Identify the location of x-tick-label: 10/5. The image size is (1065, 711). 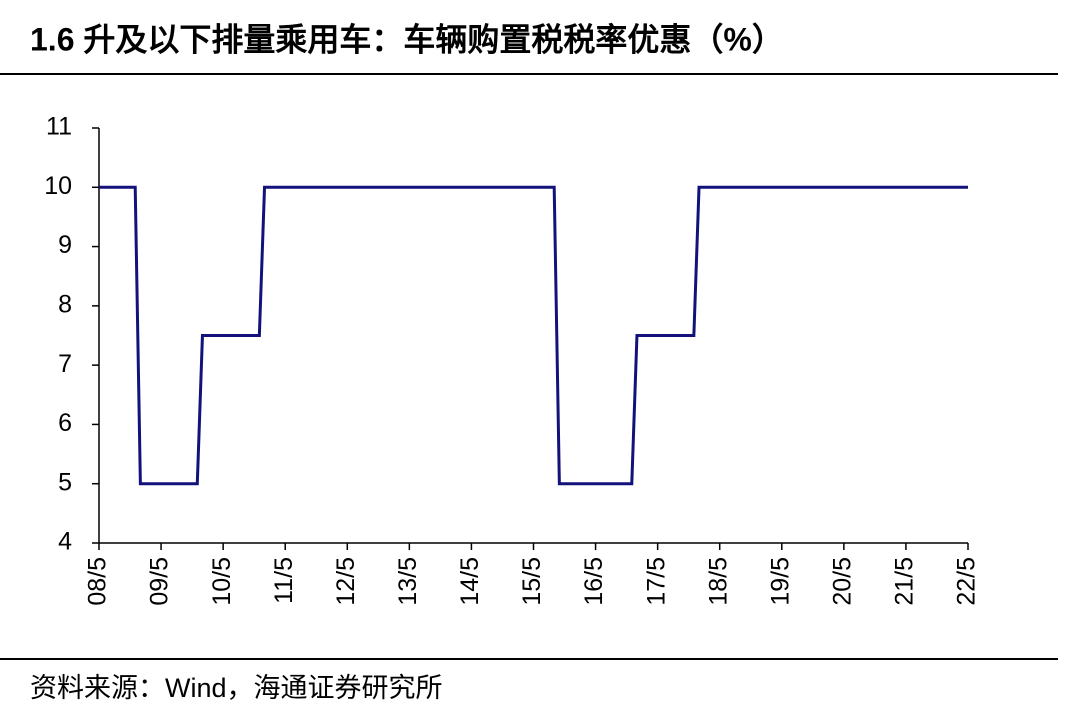
(222, 581).